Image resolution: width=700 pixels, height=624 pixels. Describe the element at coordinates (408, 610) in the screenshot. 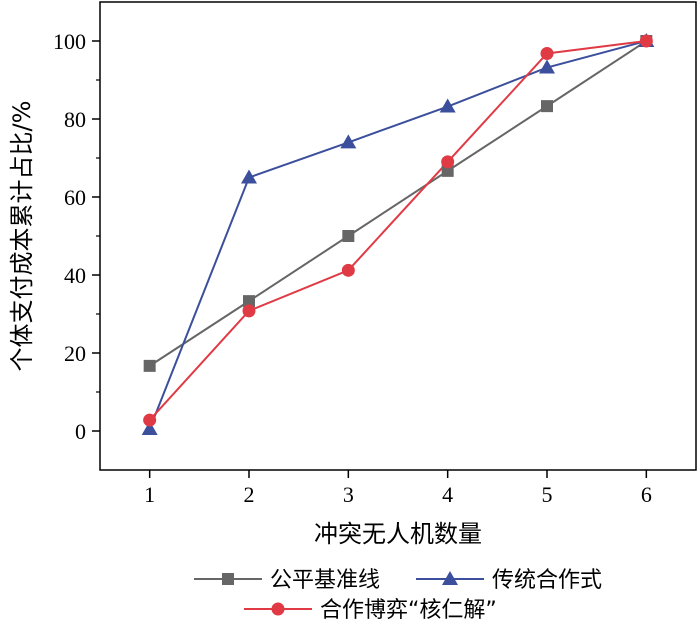

I see `legend-label-nucleolus: 合作博弈“核仁解”` at that location.